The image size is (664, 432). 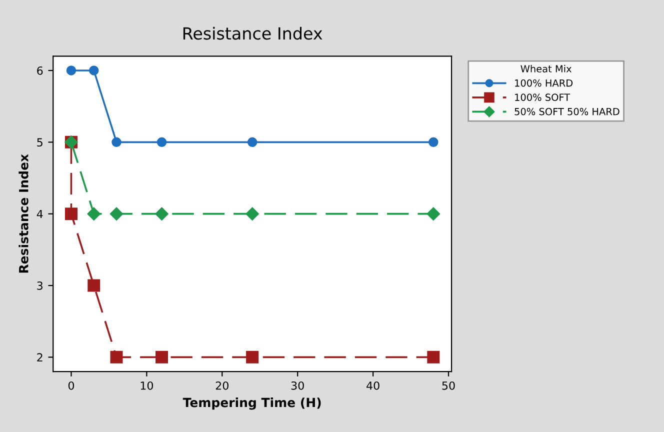 I want to click on chart-title: Resistance Index, so click(x=252, y=33).